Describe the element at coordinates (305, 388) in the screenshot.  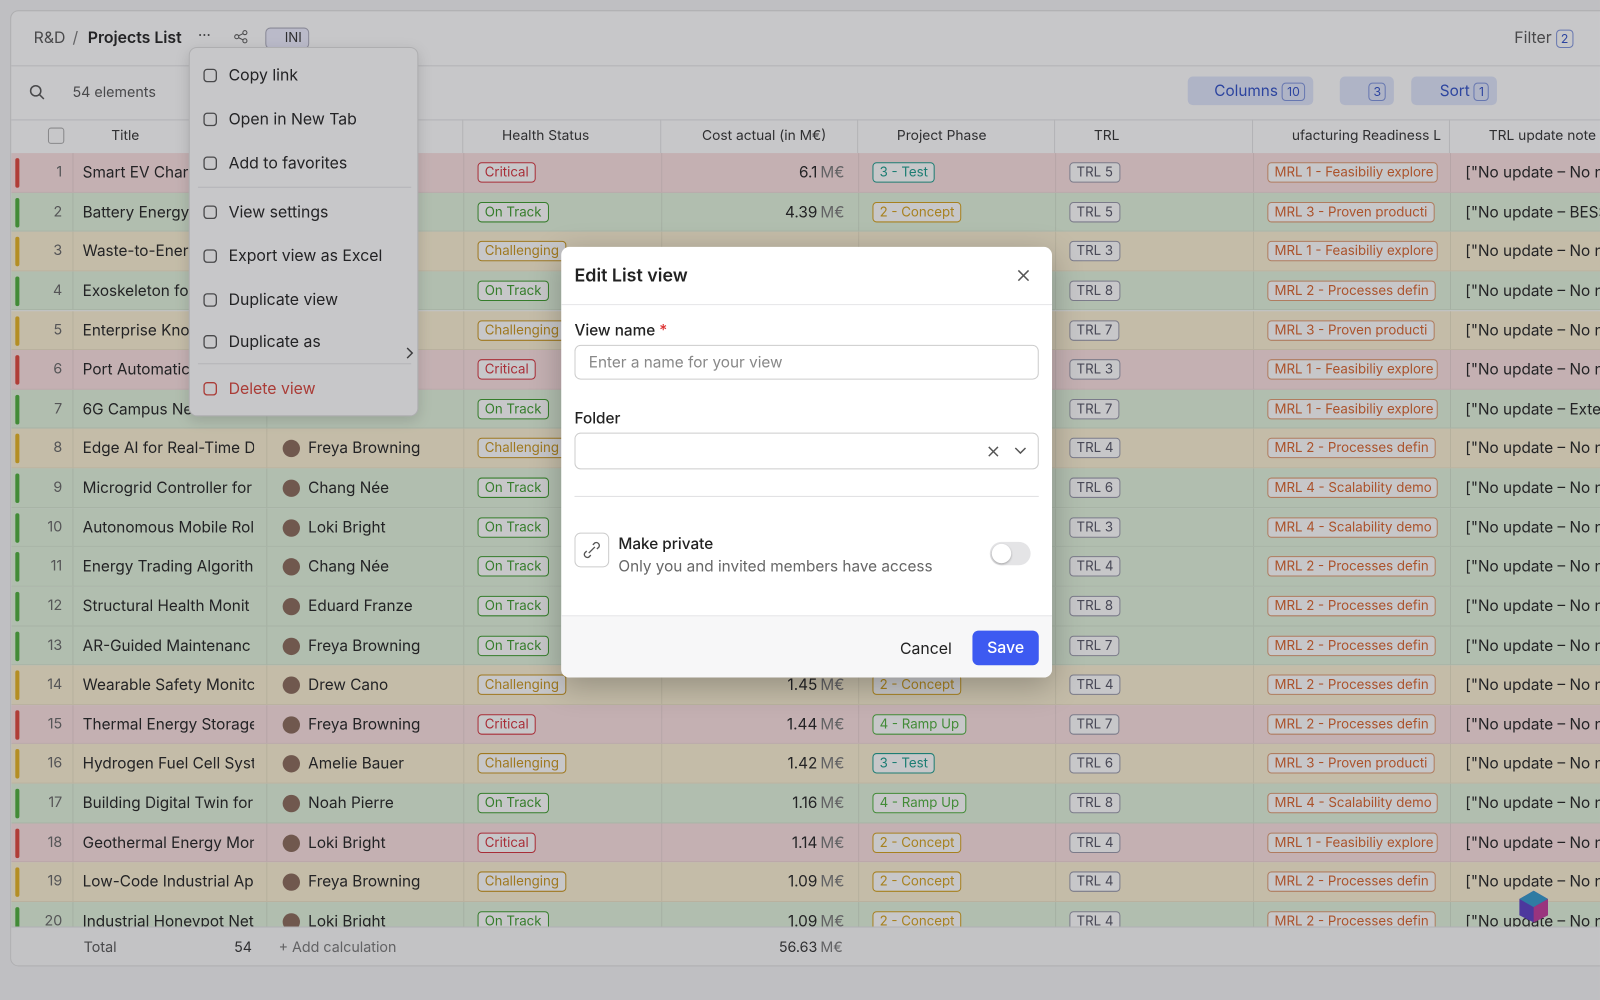
I see `menu-item: Delete view` at that location.